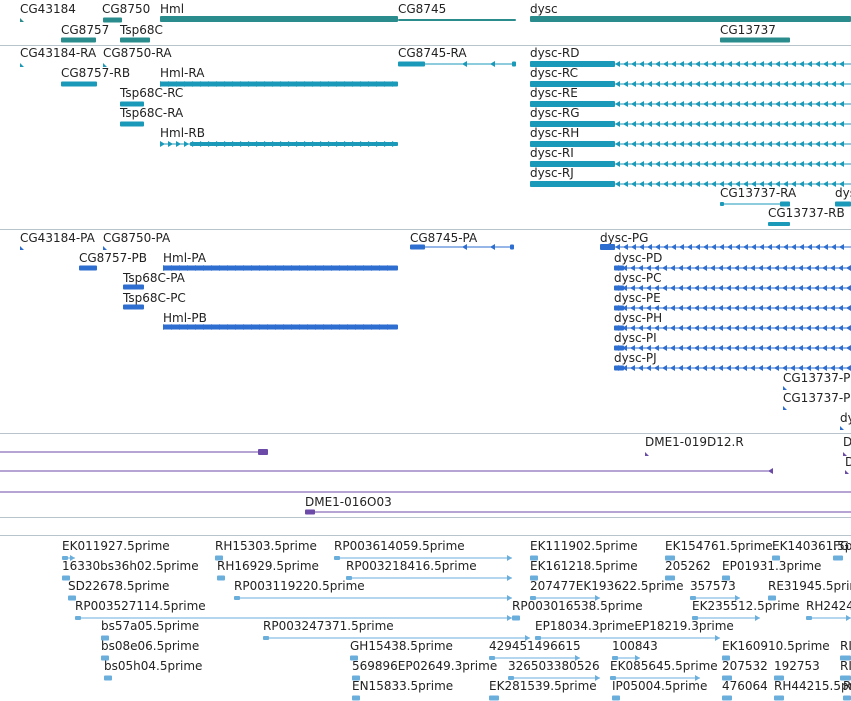  What do you see at coordinates (748, 30) in the screenshot?
I see `gene-label: CG13737` at bounding box center [748, 30].